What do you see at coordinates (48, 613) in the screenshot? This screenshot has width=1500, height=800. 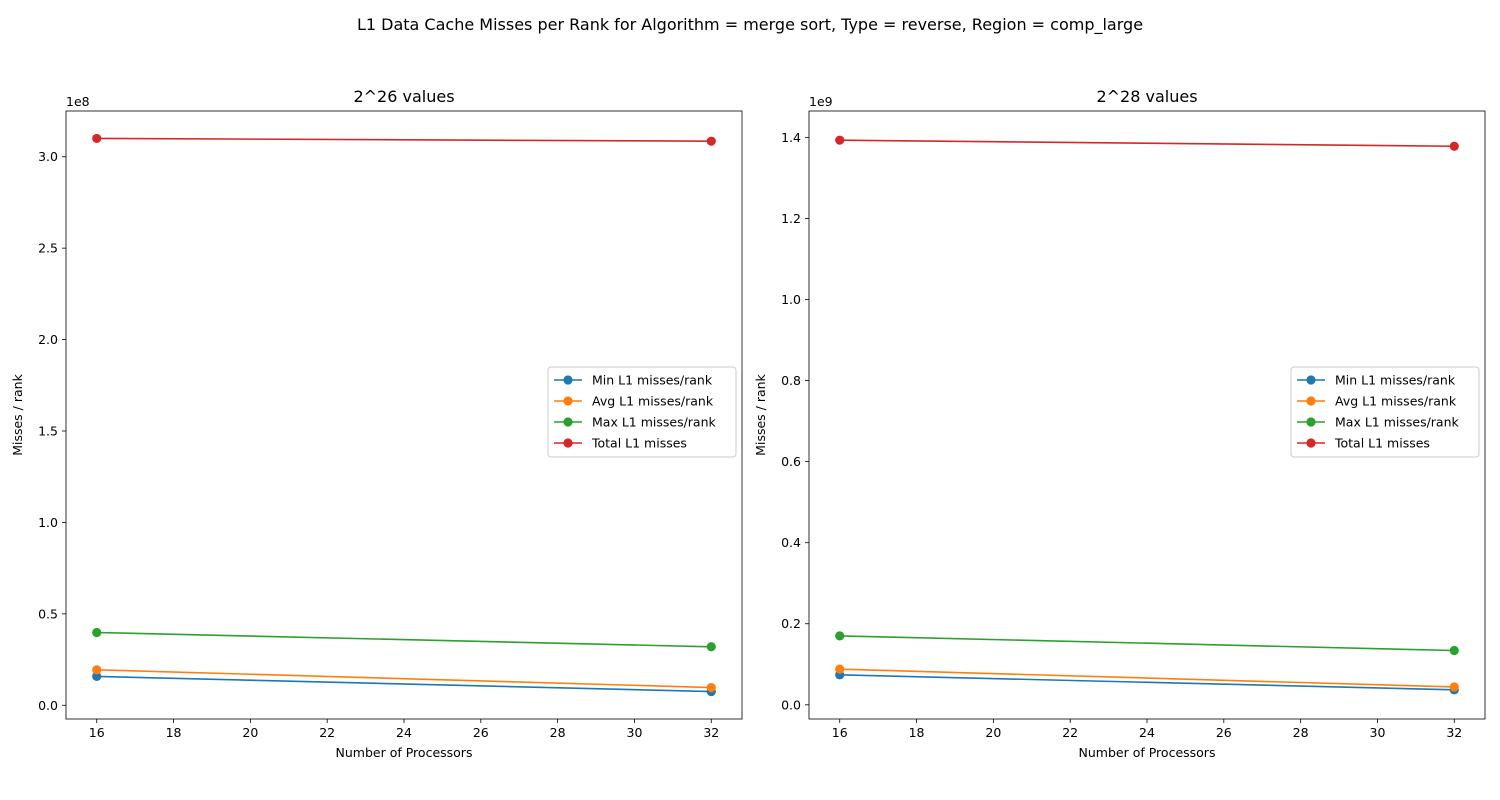 I see `y-tick-label: 0.5` at bounding box center [48, 613].